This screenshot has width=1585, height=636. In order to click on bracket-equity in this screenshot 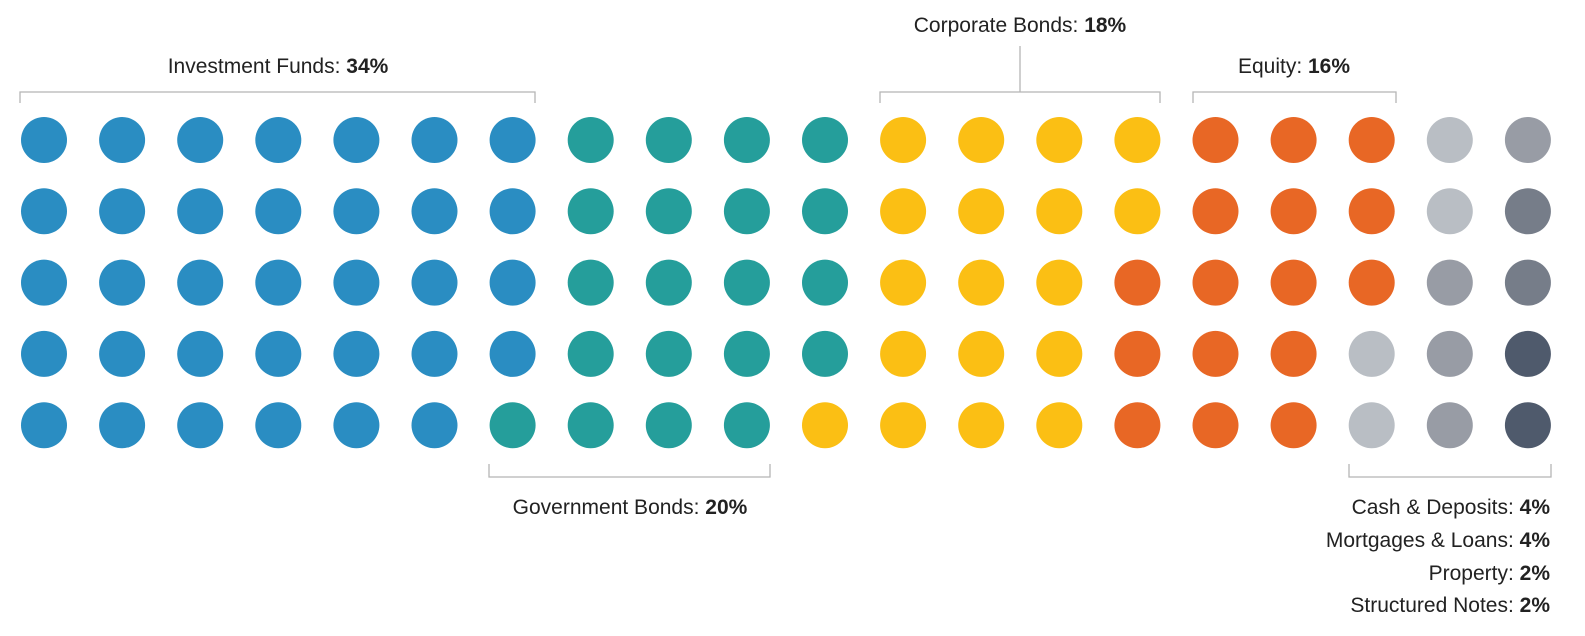, I will do `click(1294, 97)`.